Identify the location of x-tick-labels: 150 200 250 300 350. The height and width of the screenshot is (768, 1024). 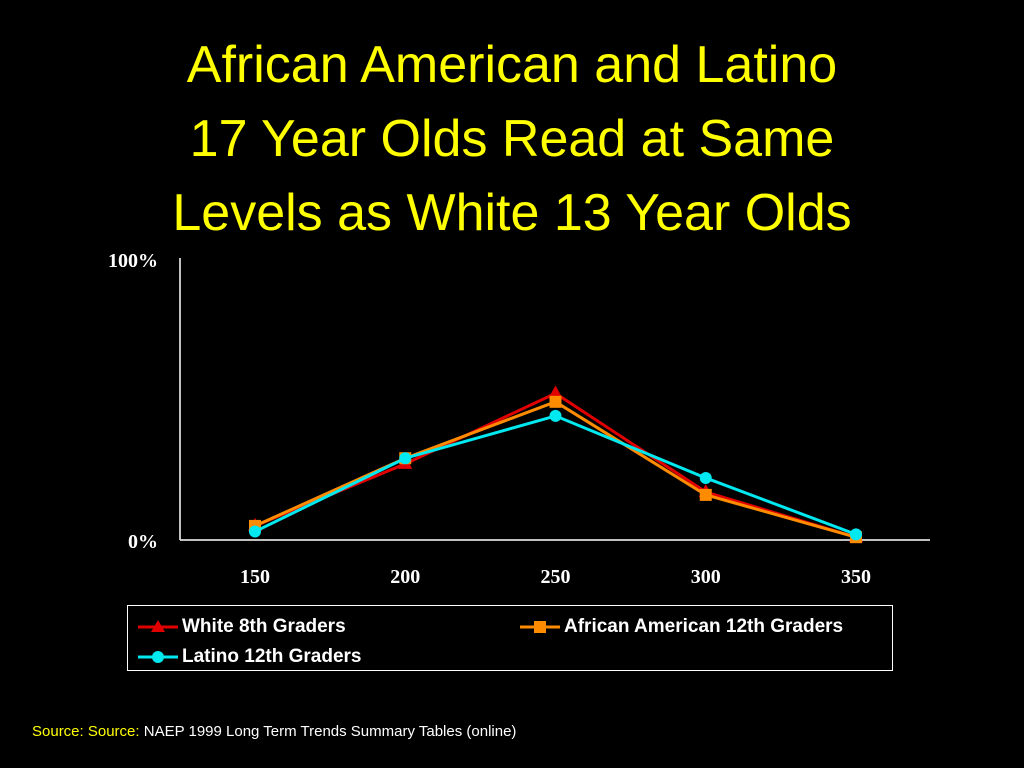
(555, 577).